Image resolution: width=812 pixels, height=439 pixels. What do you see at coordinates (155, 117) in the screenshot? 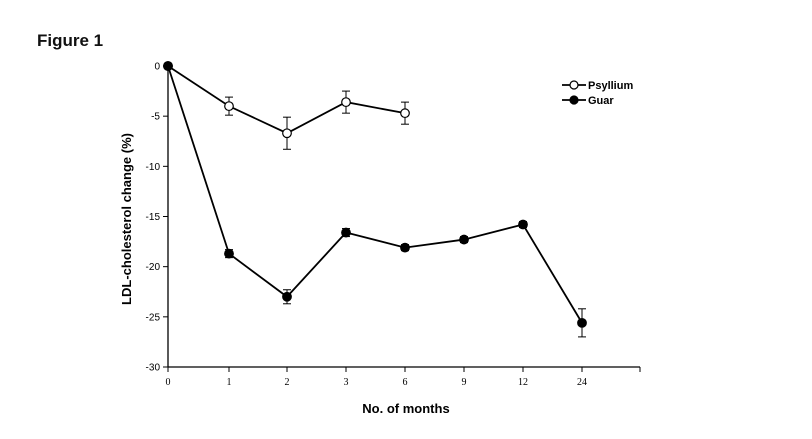
I see `y-tick-label: -5` at bounding box center [155, 117].